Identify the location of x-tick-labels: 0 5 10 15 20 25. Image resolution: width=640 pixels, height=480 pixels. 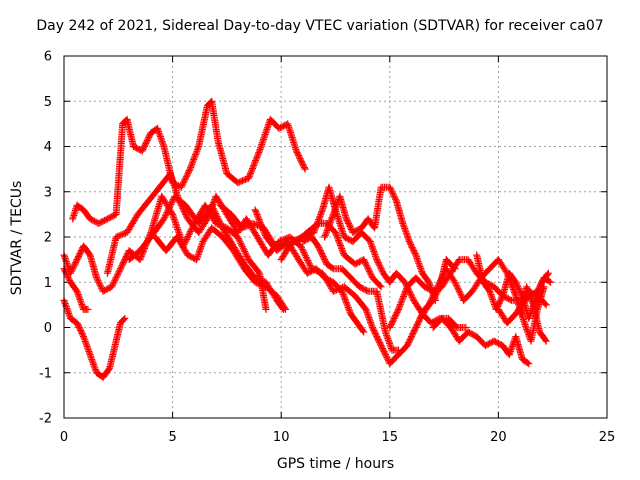
(337, 437).